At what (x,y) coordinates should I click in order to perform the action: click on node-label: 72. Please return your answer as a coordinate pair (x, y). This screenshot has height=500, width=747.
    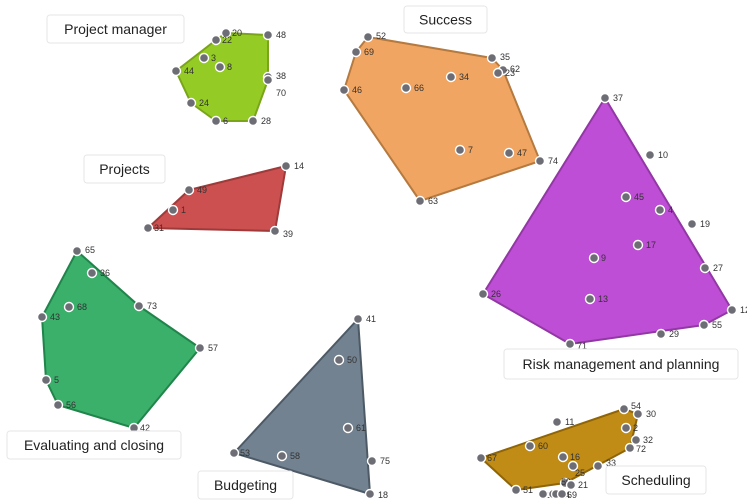
    Looking at the image, I should click on (641, 449).